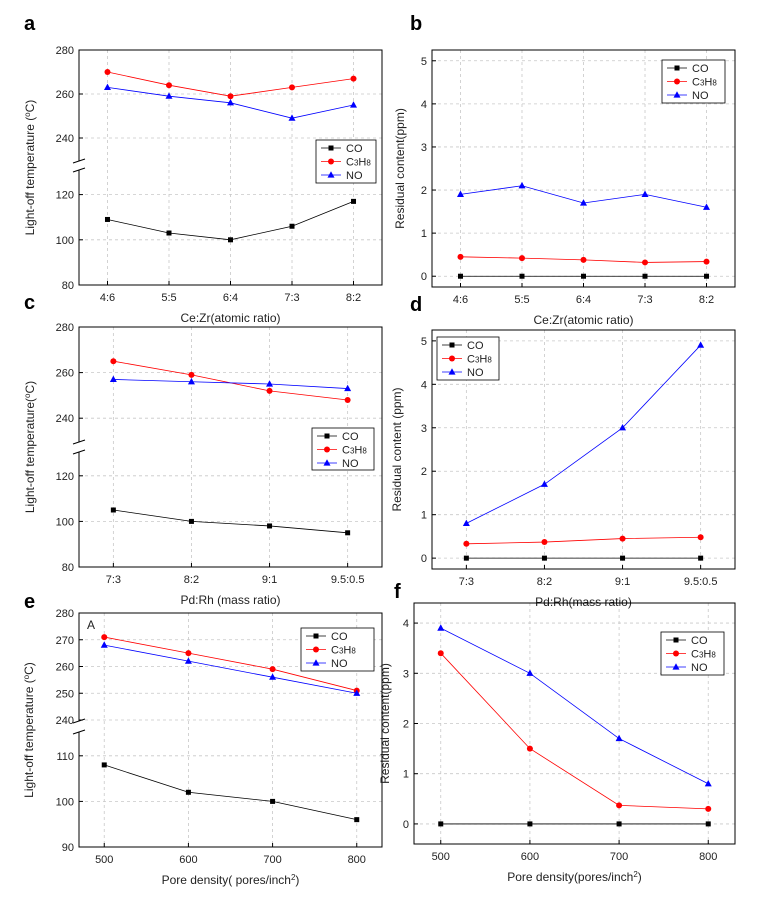 This screenshot has height=903, width=767. Describe the element at coordinates (583, 449) in the screenshot. I see `plot-frame` at that location.